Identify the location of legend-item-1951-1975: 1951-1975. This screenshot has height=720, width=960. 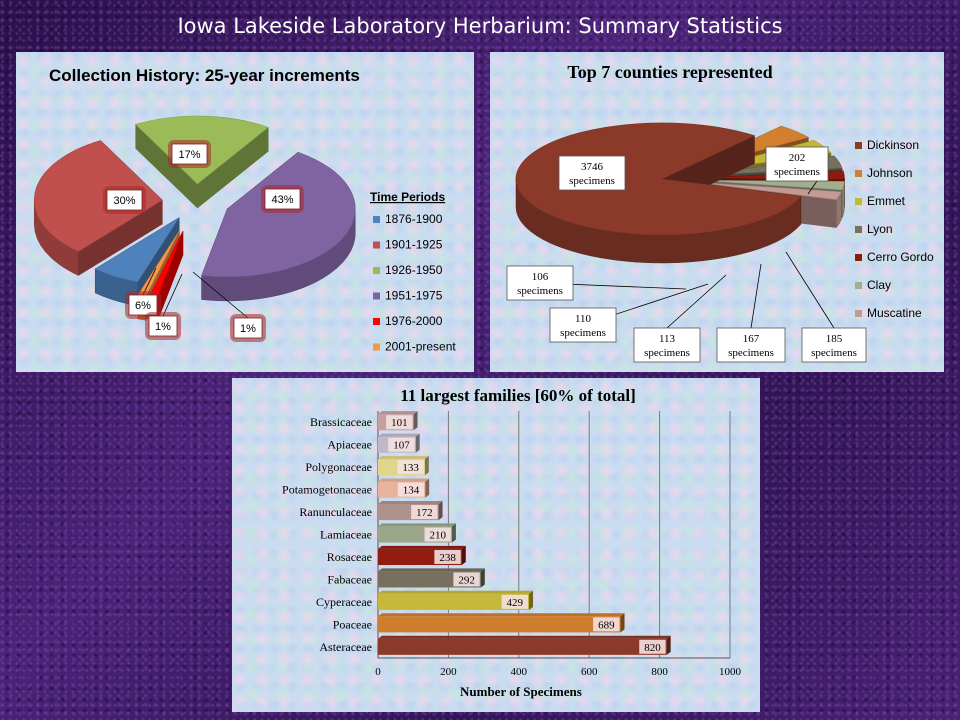
(408, 296).